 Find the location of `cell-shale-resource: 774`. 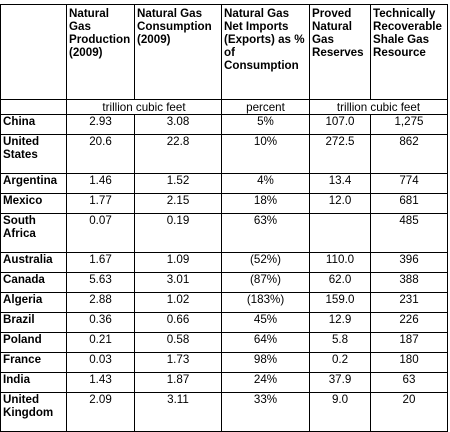

cell-shale-resource: 774 is located at coordinates (409, 183).